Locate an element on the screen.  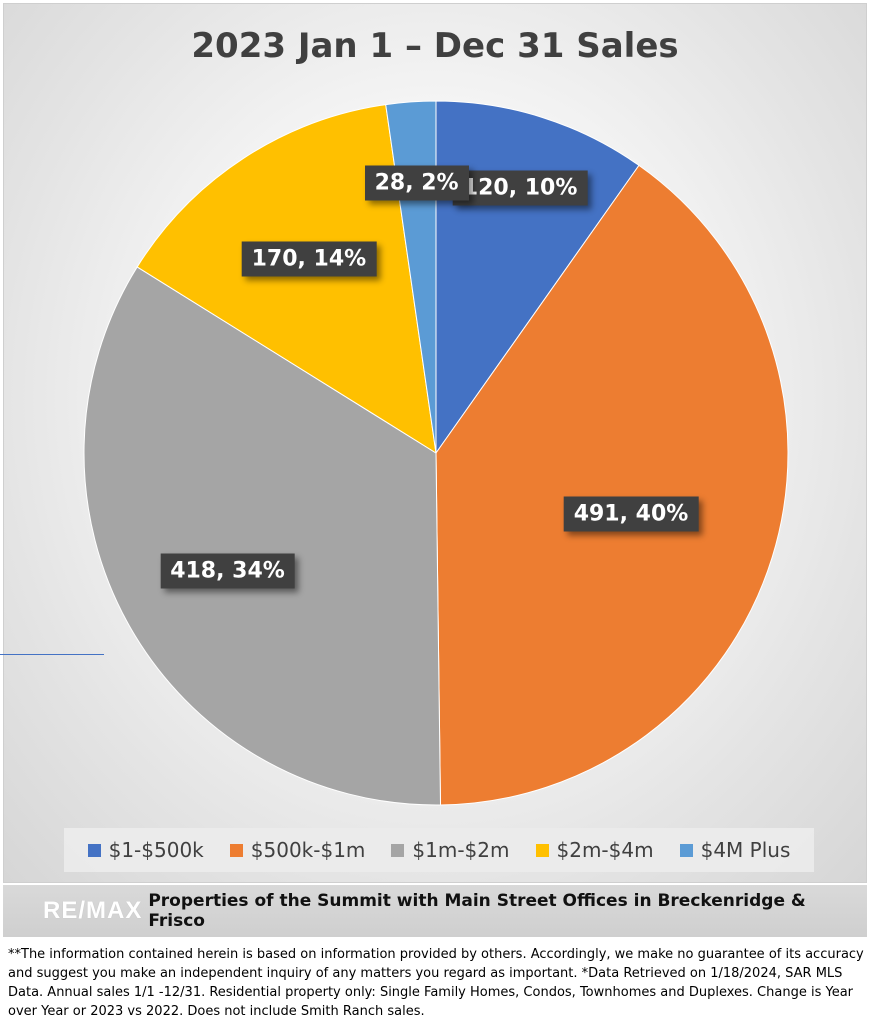
divider-line is located at coordinates (52, 654).